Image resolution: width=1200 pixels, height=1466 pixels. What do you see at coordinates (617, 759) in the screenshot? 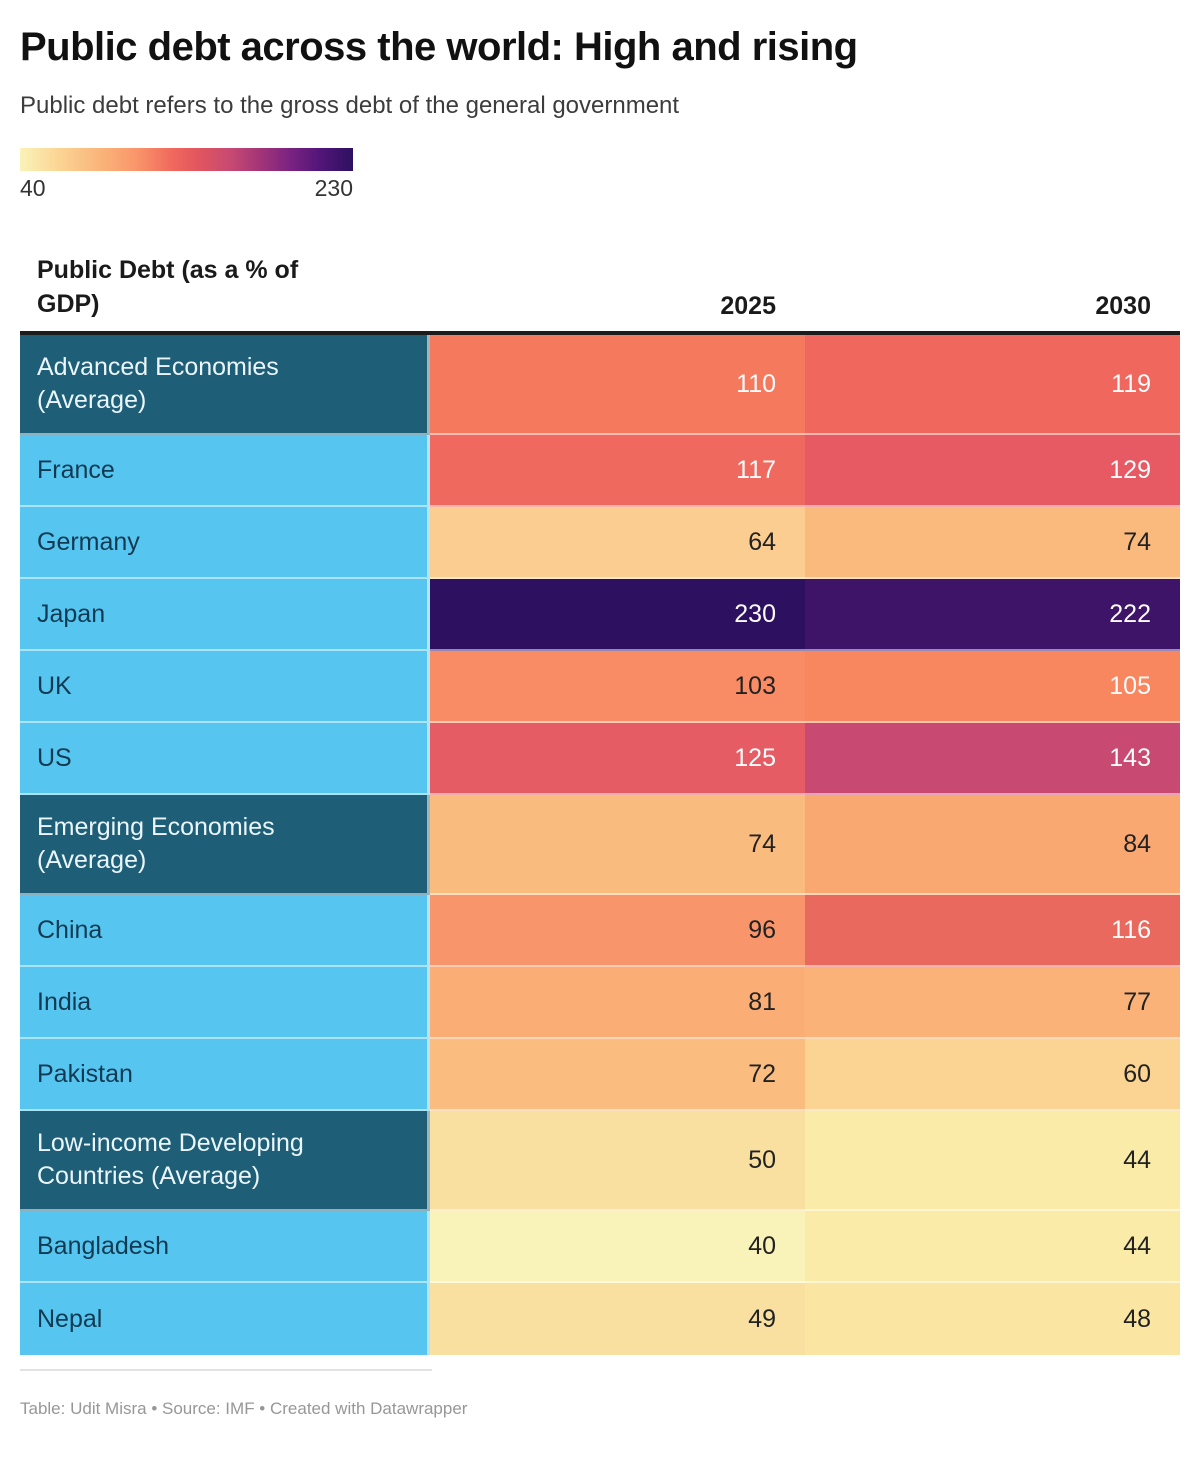
I see `value-cell-2025: 125` at bounding box center [617, 759].